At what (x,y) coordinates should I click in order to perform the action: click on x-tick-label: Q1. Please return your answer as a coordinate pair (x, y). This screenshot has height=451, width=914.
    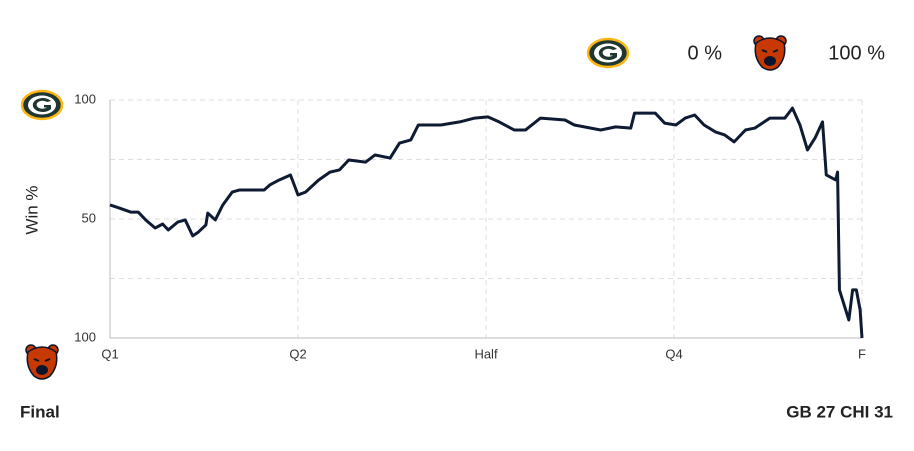
    Looking at the image, I should click on (109, 353).